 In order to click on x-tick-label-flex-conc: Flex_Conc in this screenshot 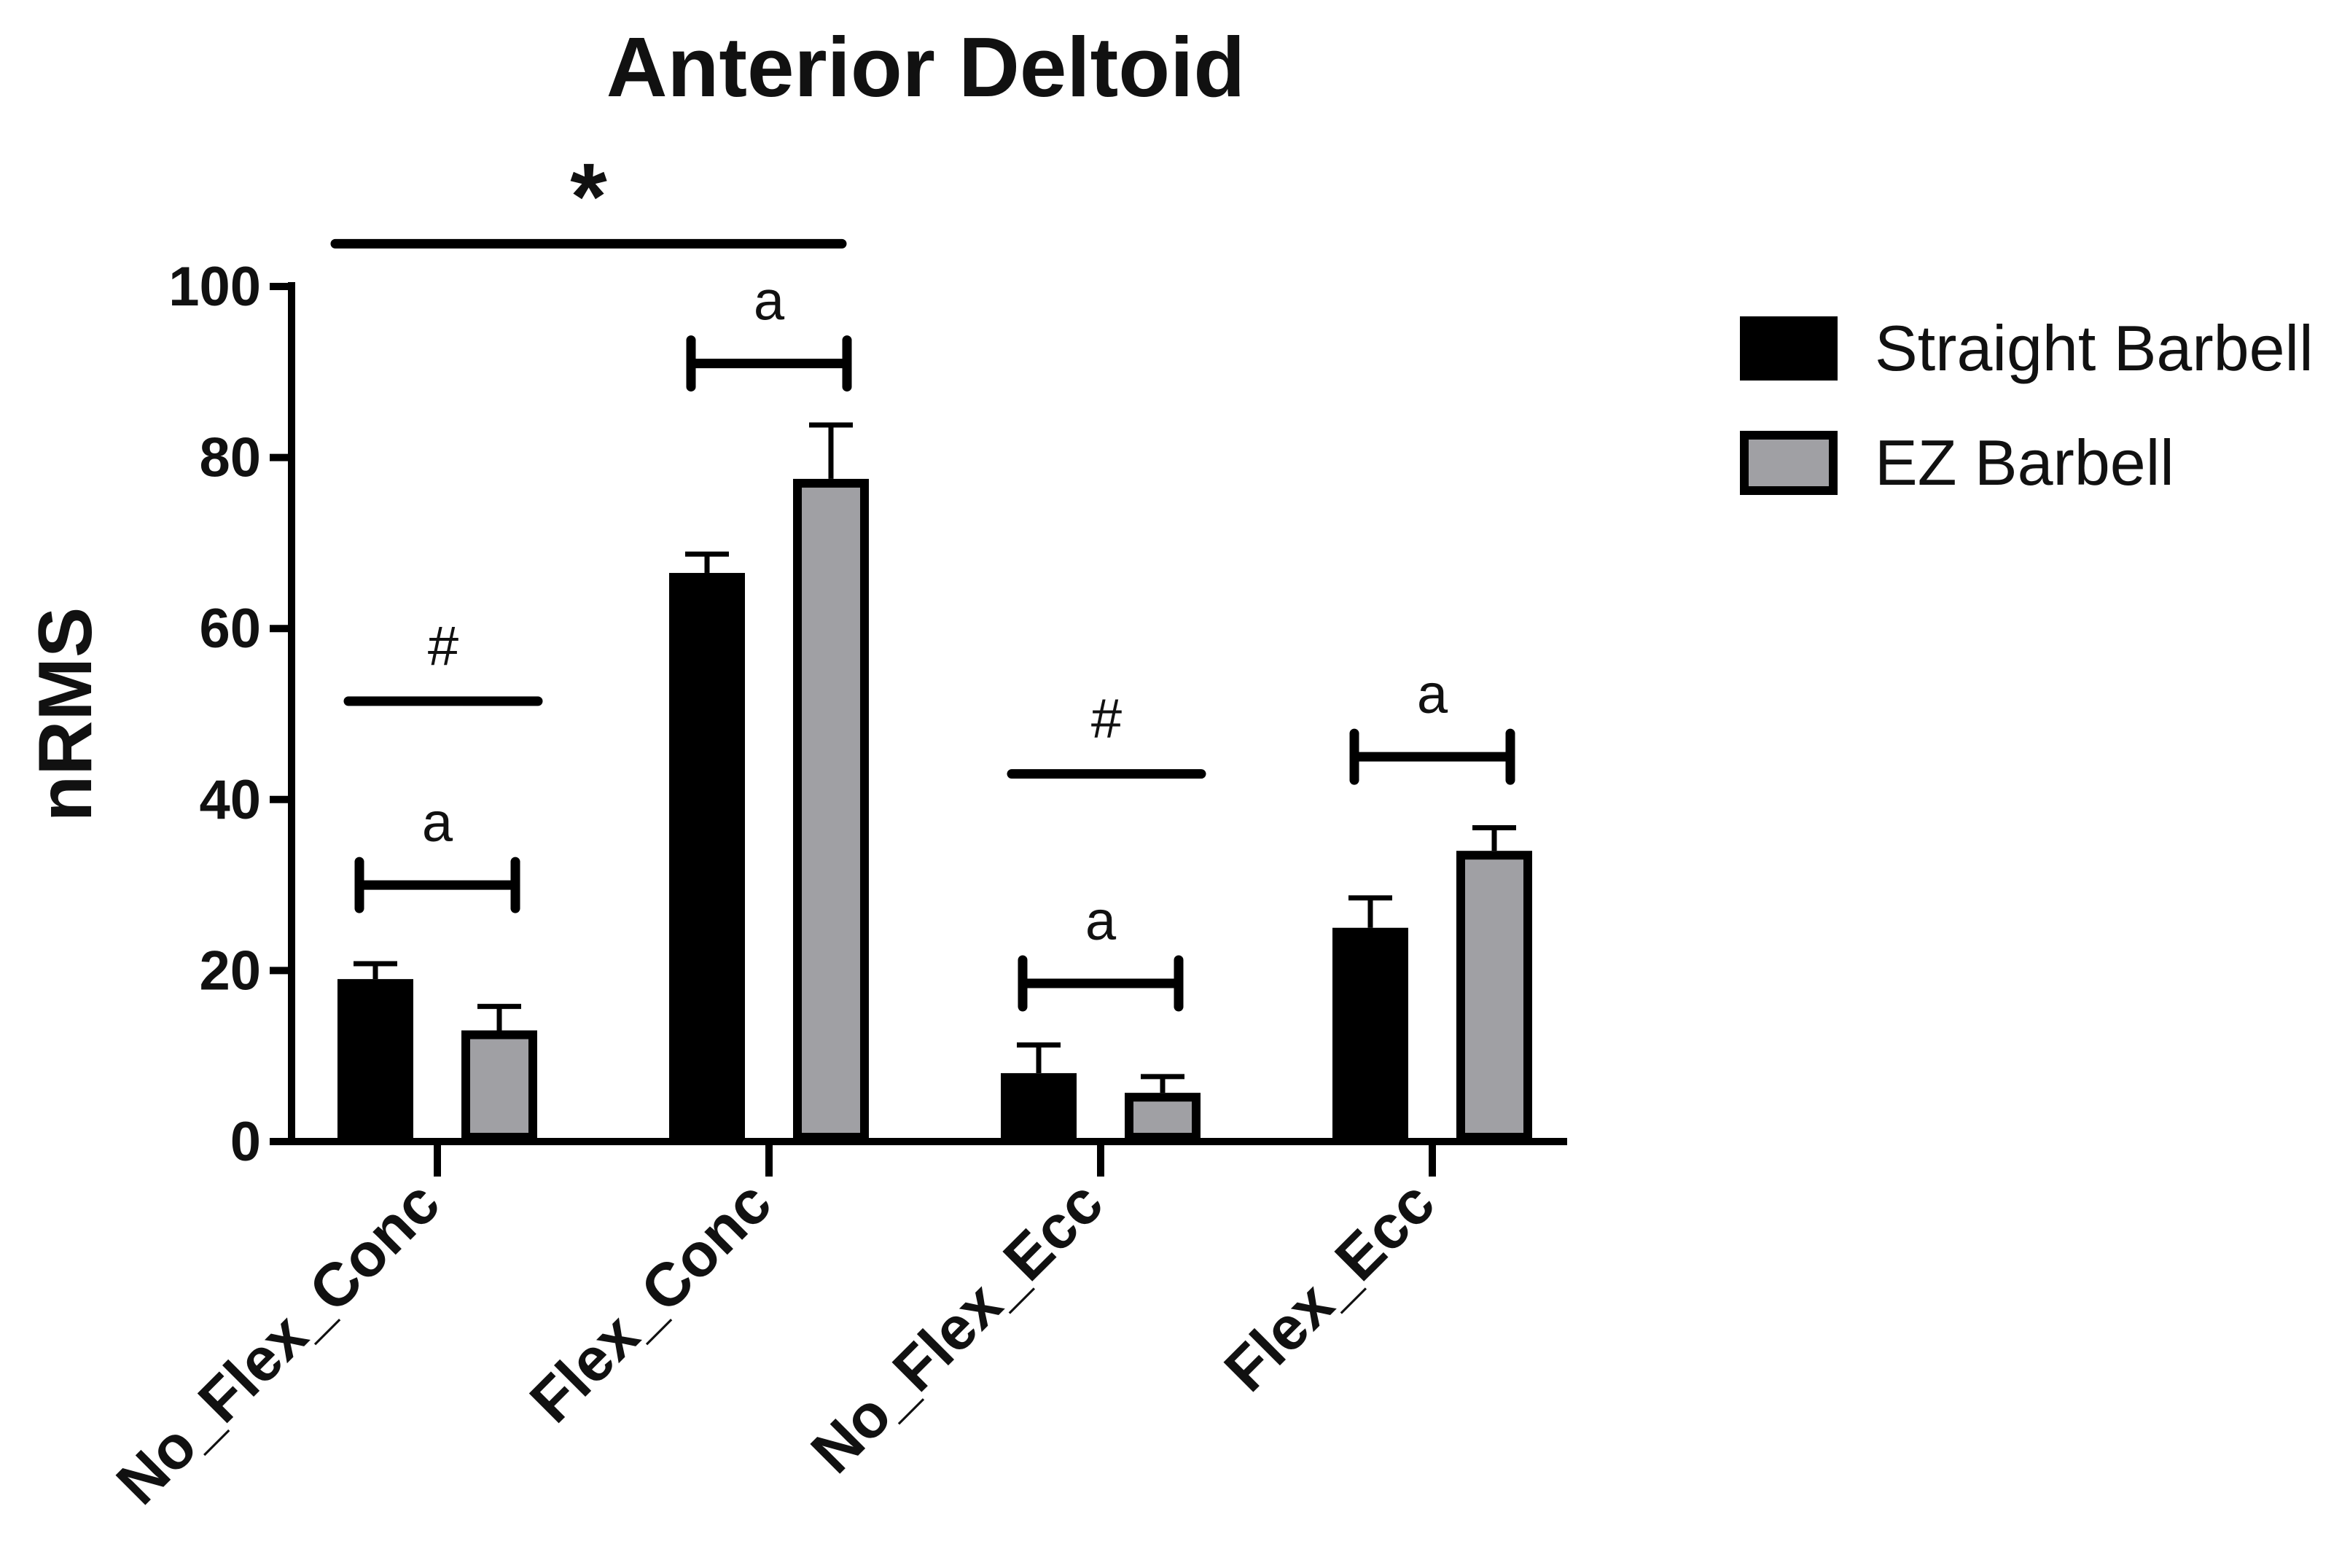, I will do `click(650, 1301)`.